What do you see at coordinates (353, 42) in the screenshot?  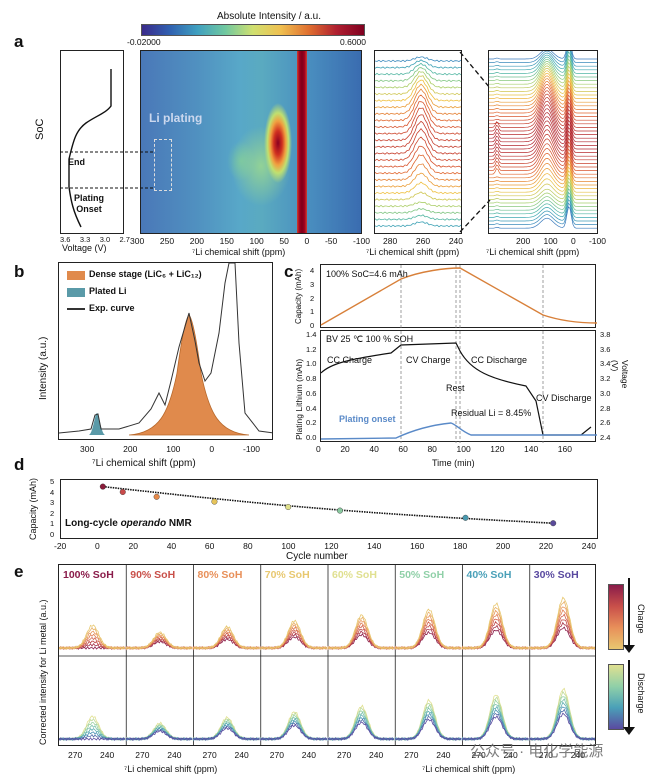 I see `colorbar-max: 0.6000` at bounding box center [353, 42].